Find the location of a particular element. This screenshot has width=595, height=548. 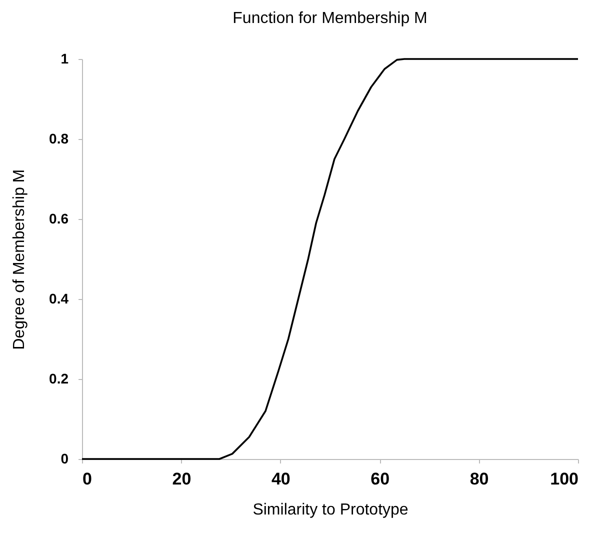

y-tick-label: 0.6 is located at coordinates (59, 218).